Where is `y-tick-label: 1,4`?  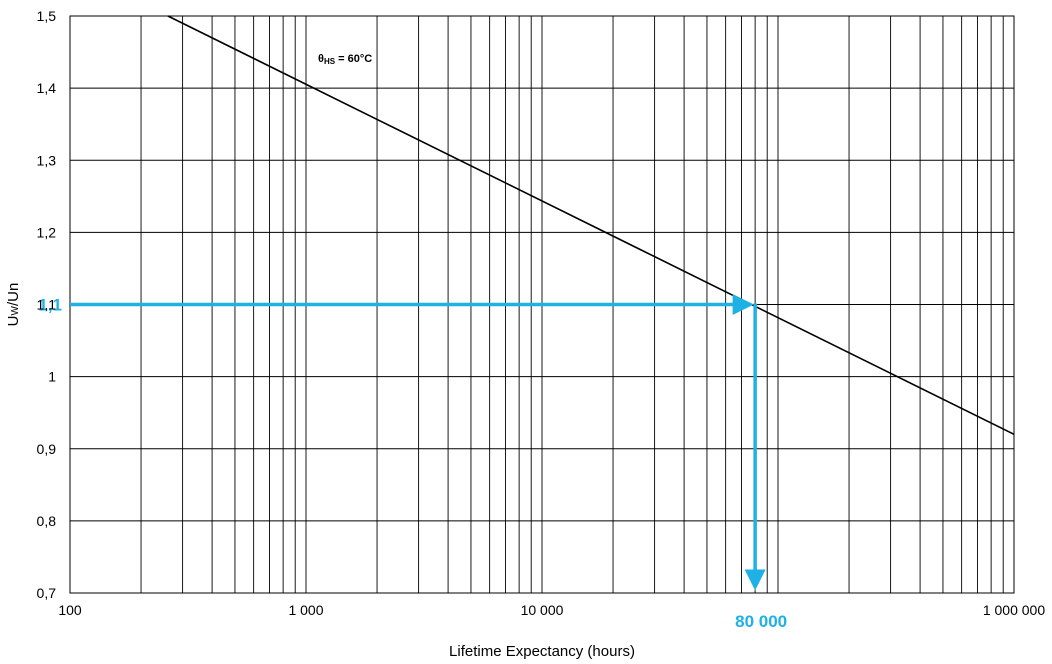
y-tick-label: 1,4 is located at coordinates (47, 88).